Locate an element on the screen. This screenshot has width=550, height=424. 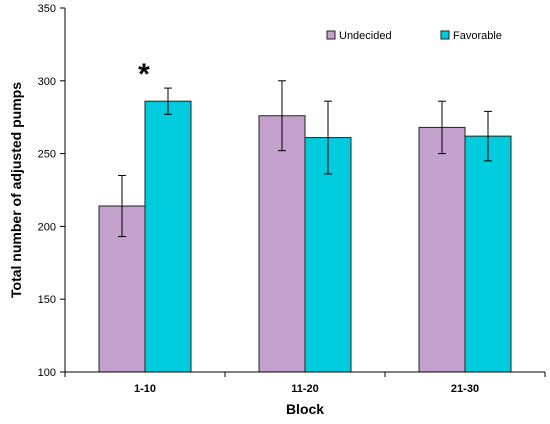
legend-label-favorable: Favorable is located at coordinates (477, 36).